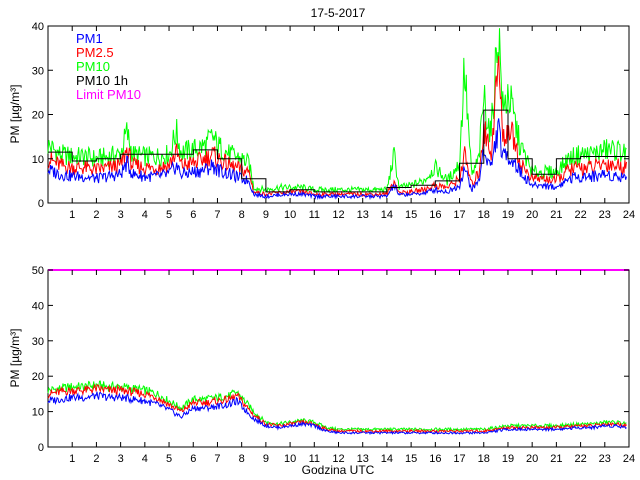  What do you see at coordinates (508, 459) in the screenshot?
I see `bottom-x-tick-label: 19` at bounding box center [508, 459].